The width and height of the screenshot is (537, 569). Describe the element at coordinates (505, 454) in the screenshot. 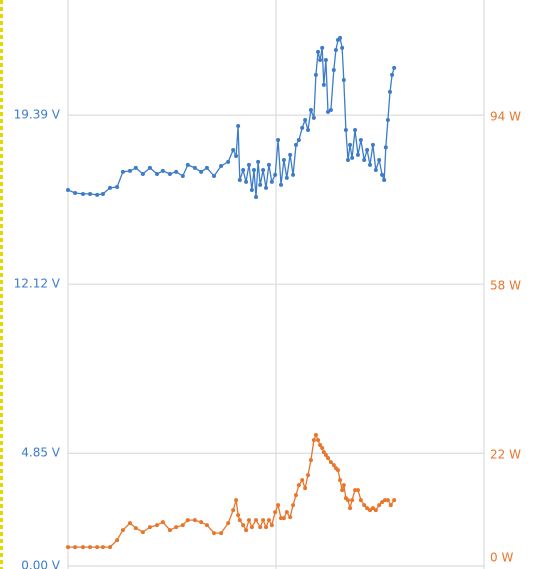

I see `y2-tick-label: 22 W` at that location.